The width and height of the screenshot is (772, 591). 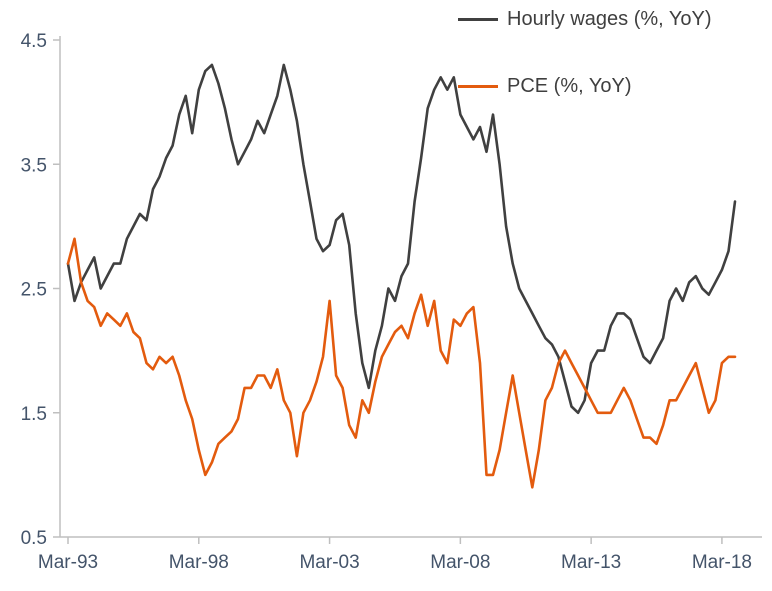 What do you see at coordinates (569, 86) in the screenshot?
I see `legend-label-pce: PCE (%, YoY)` at bounding box center [569, 86].